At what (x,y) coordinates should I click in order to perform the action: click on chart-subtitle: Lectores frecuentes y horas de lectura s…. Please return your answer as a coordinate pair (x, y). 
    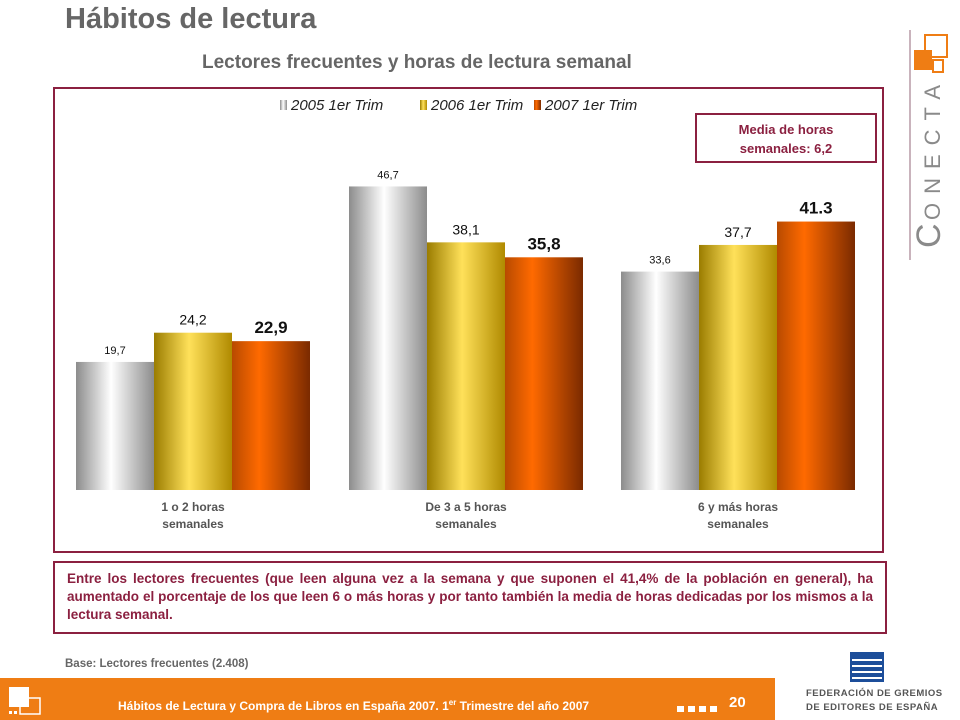
    Looking at the image, I should click on (417, 62).